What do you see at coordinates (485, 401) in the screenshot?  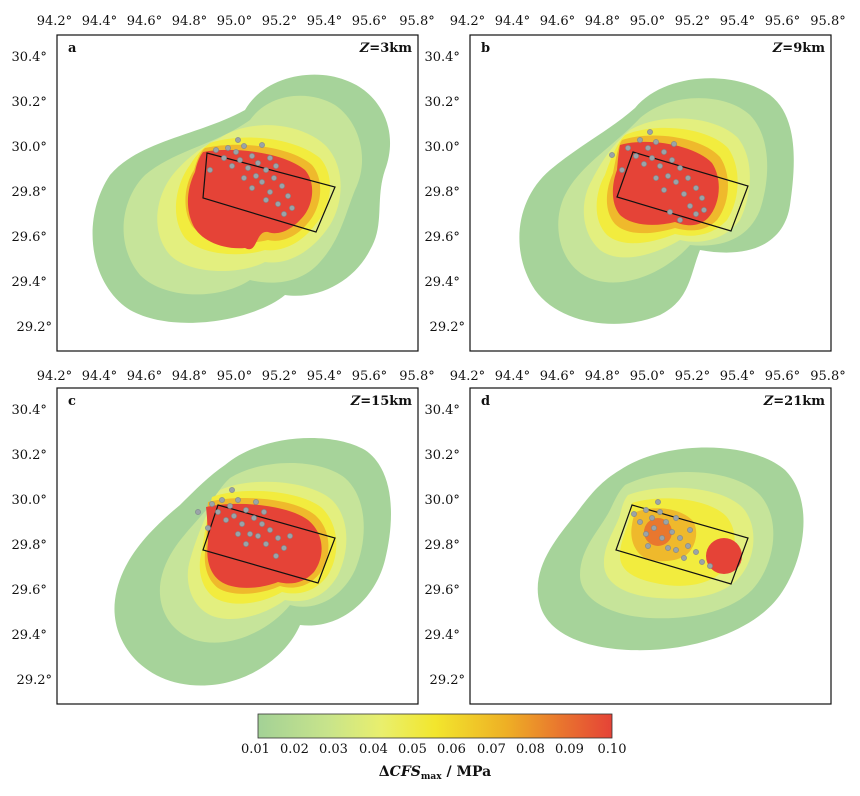 I see `panel-label: d` at bounding box center [485, 401].